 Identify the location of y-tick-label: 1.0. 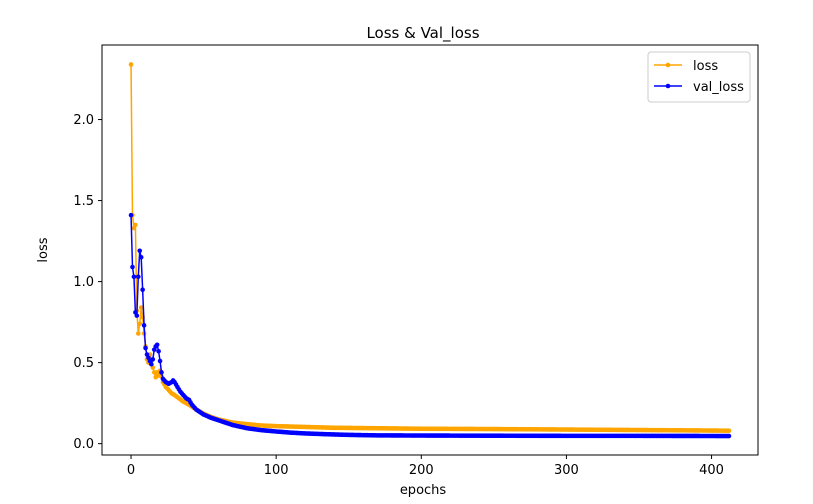
(83, 282).